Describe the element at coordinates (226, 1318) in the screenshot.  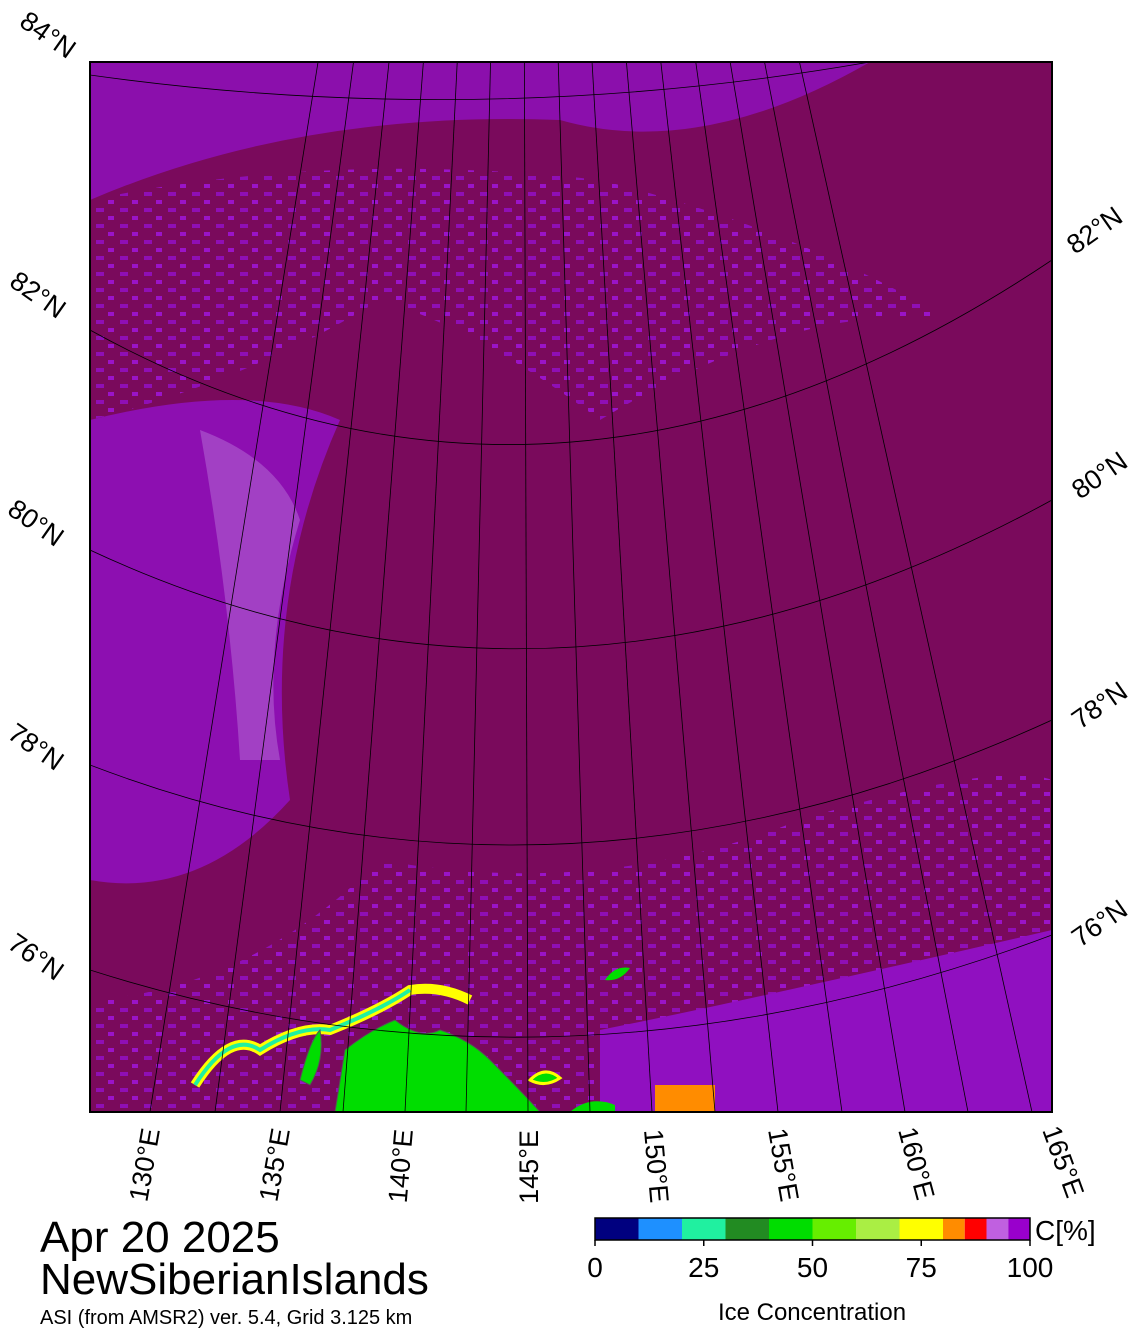
I see `caption: ASI (from AMSR2) ver. 5.4, Grid 3.125 km` at that location.